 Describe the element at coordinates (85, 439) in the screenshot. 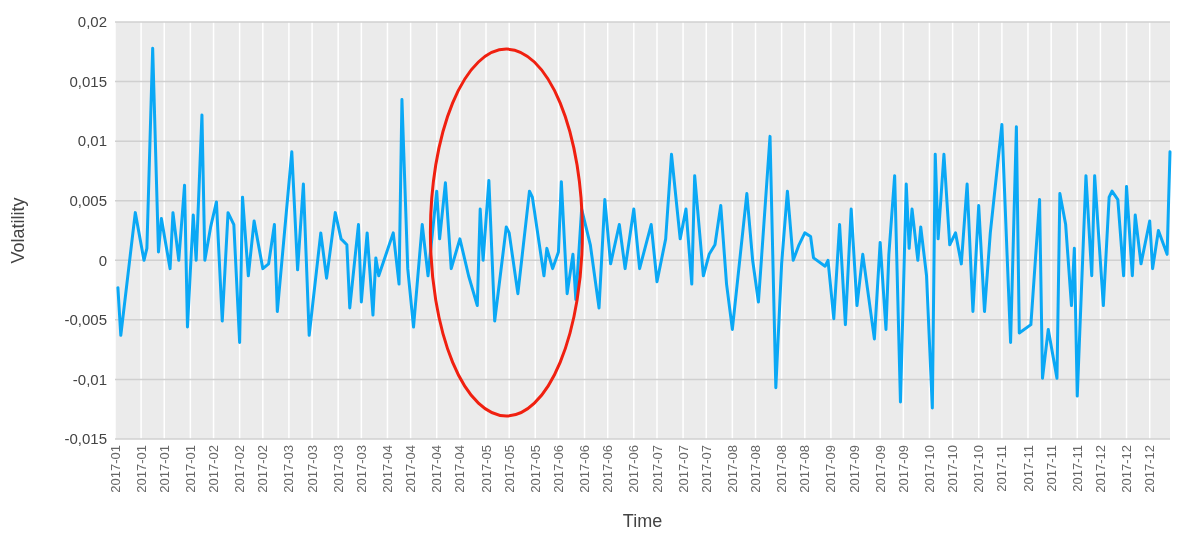

I see `y-tick-label: -0,015` at that location.